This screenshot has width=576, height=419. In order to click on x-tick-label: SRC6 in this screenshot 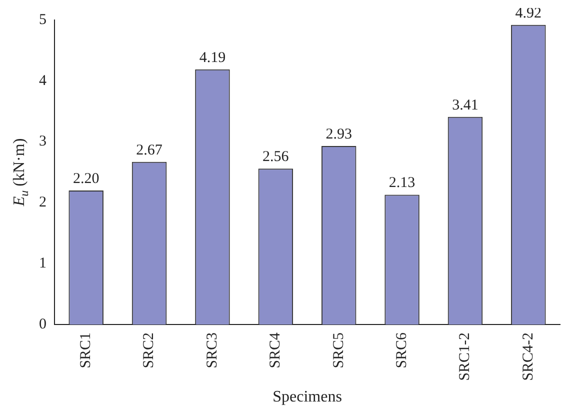, I will do `click(402, 350)`.